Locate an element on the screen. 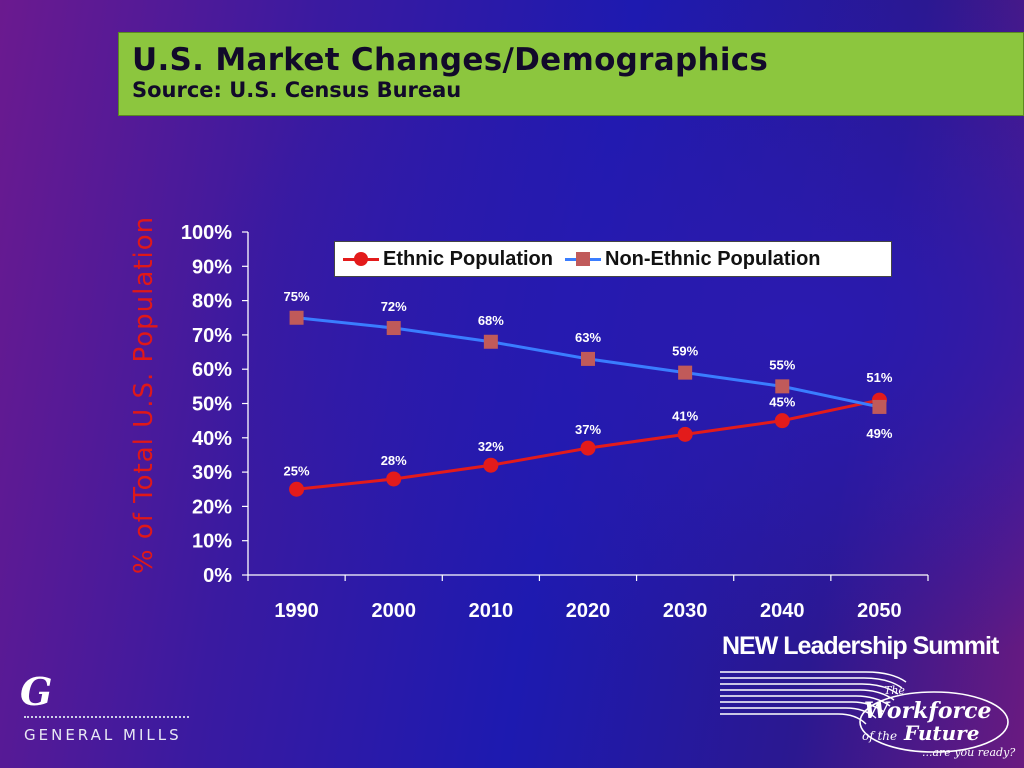 This screenshot has height=768, width=1024. x-tick-label: 2000 is located at coordinates (393, 611).